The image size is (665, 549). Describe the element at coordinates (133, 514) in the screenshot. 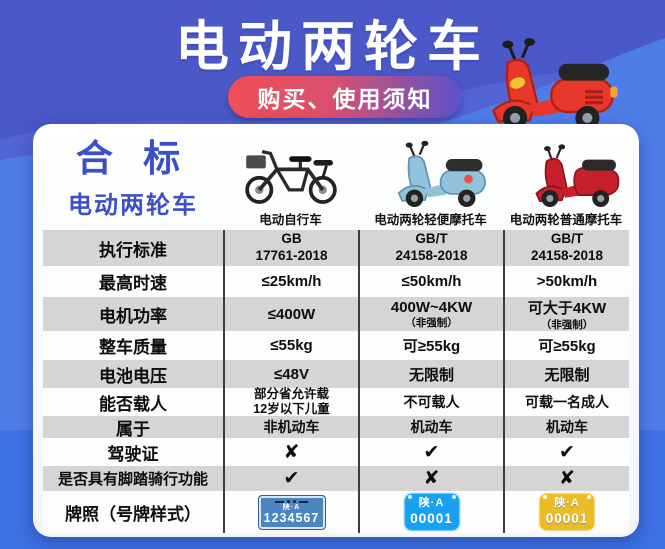

I see `row-label: 牌照（号牌样式）` at that location.